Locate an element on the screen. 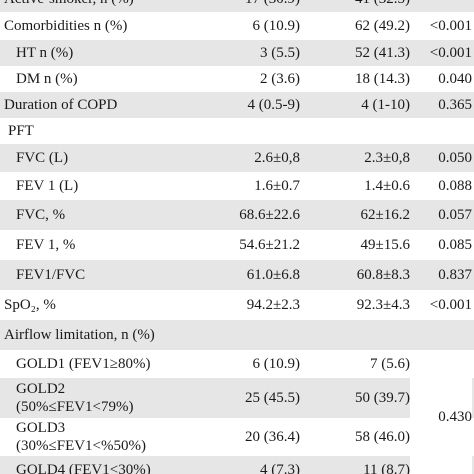 The width and height of the screenshot is (474, 474). row-label: FEV1/FVC is located at coordinates (51, 275).